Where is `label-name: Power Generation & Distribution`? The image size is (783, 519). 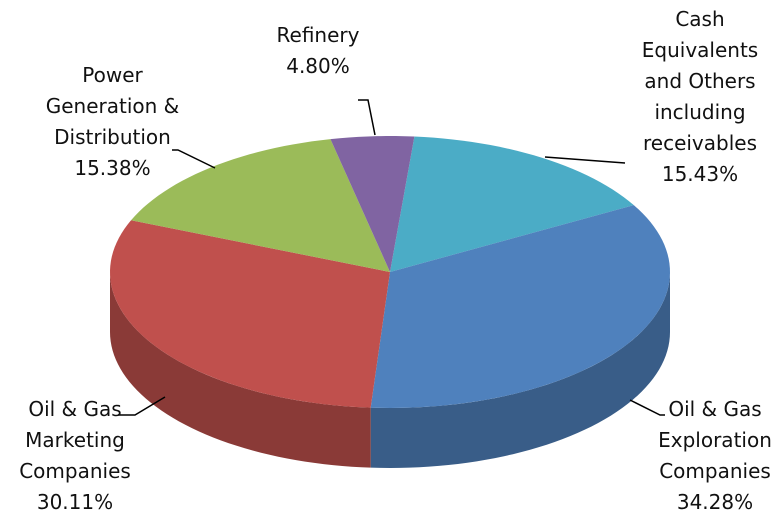 label-name: Power Generation & Distribution is located at coordinates (112, 106).